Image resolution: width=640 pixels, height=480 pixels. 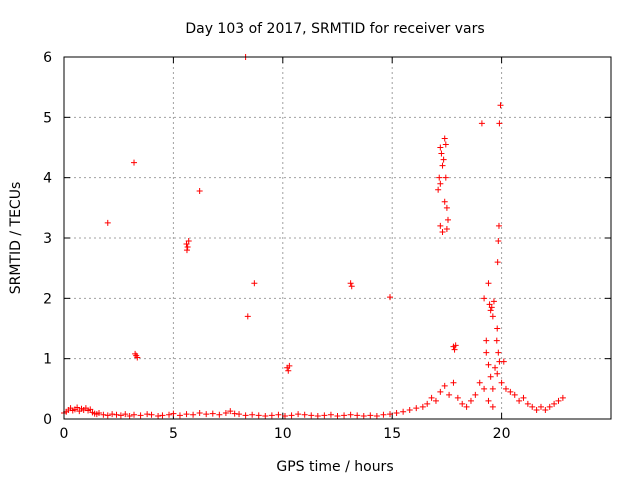 I want to click on y-tick-label: 2, so click(x=47, y=299).